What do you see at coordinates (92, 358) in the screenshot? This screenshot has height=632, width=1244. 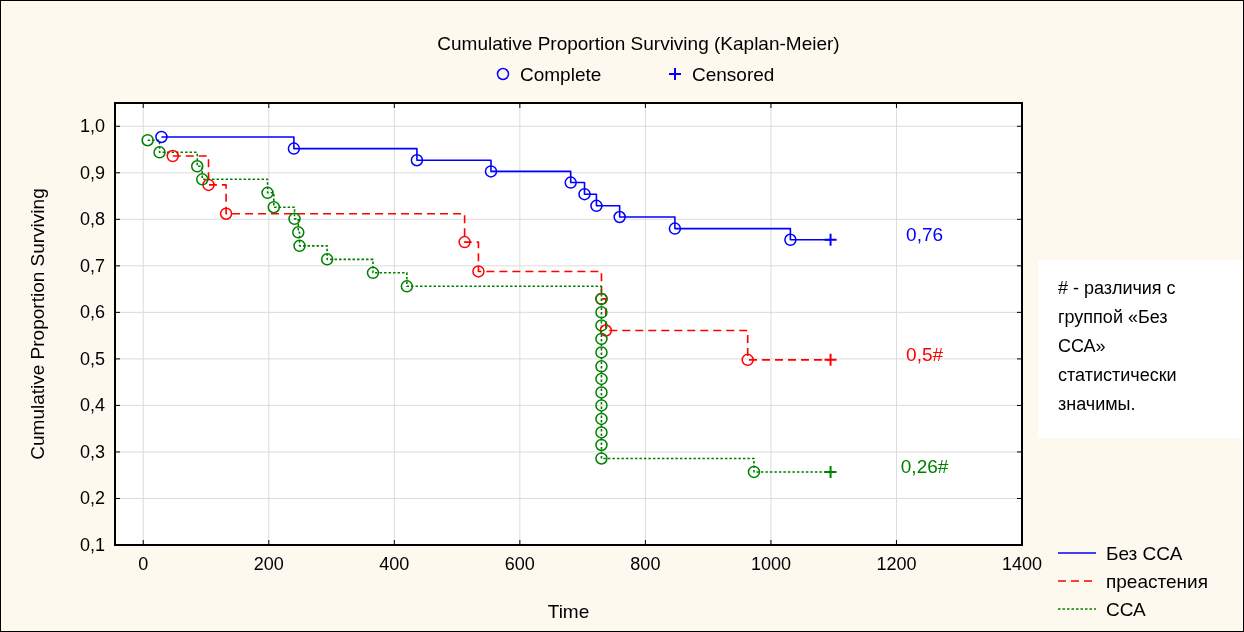 I see `y-tick-label: 0,5` at bounding box center [92, 358].